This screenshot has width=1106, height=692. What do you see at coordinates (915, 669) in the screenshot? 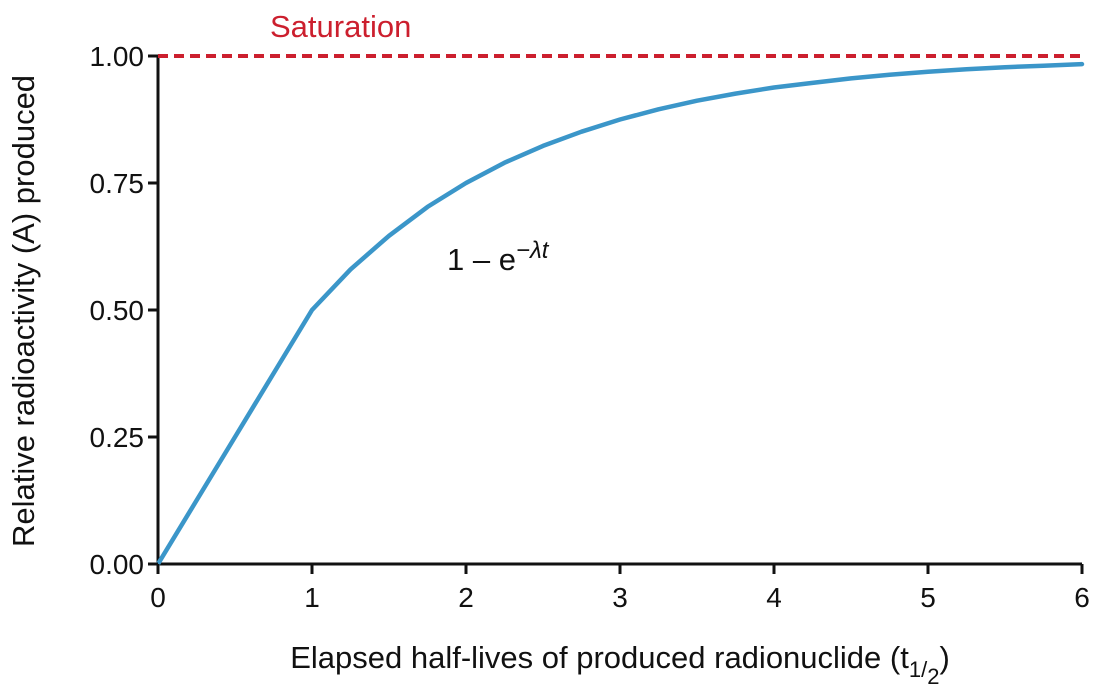
I see `x-axis-title-sub-num: 1` at bounding box center [915, 669].